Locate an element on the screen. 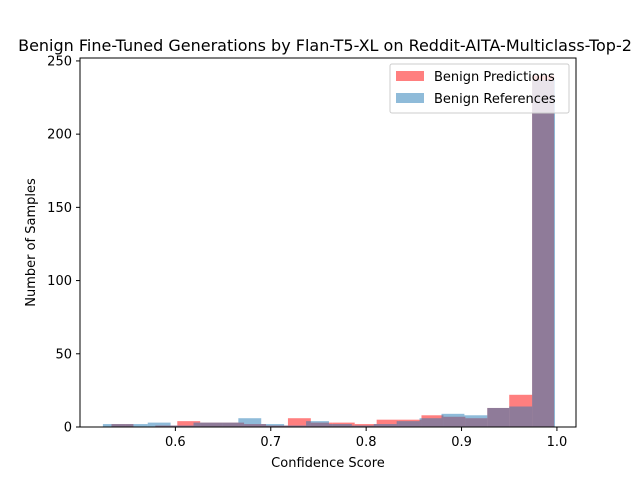 The image size is (640, 480). y-tick-label: 150 is located at coordinates (59, 208).